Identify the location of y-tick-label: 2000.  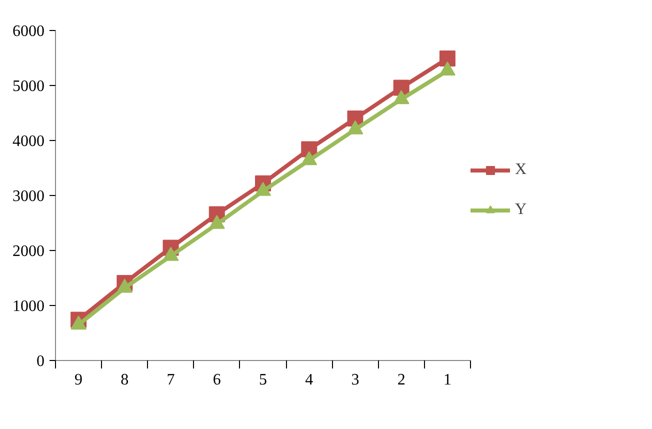
(28, 251).